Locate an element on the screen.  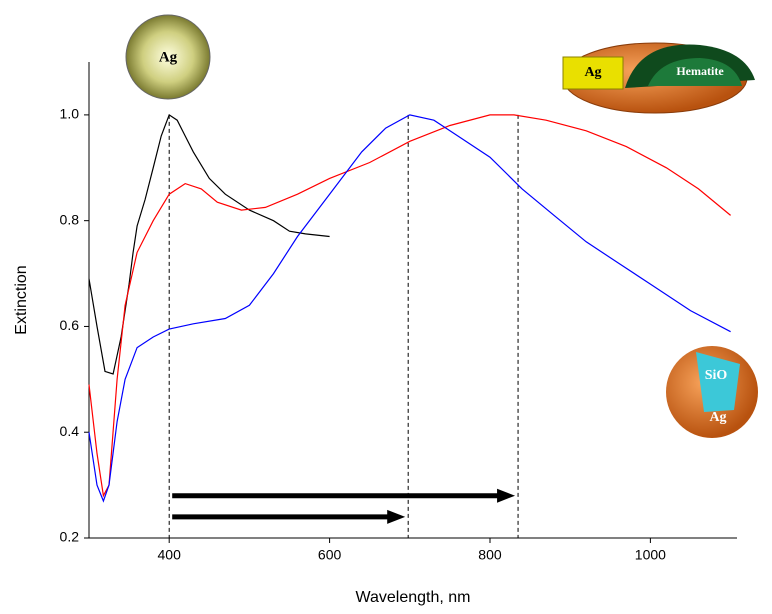
series-line is located at coordinates (209, 244).